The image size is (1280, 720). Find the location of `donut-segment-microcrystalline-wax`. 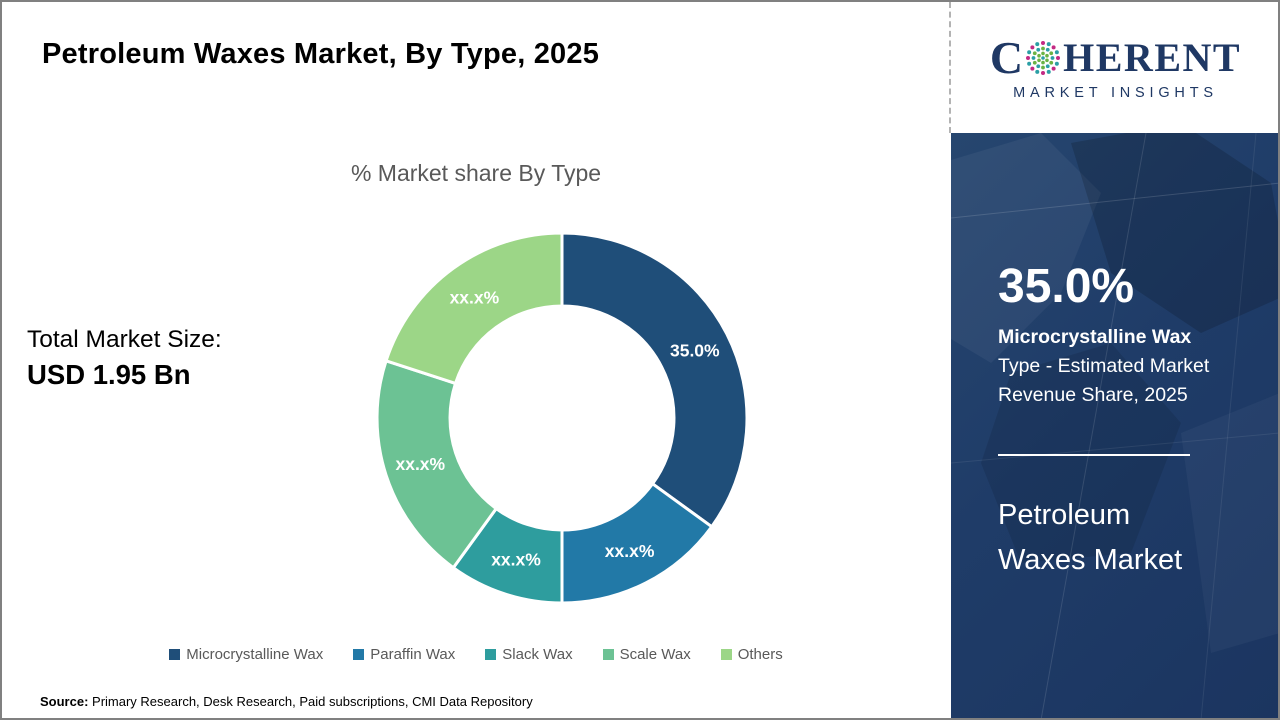

donut-segment-microcrystalline-wax is located at coordinates (654, 380).